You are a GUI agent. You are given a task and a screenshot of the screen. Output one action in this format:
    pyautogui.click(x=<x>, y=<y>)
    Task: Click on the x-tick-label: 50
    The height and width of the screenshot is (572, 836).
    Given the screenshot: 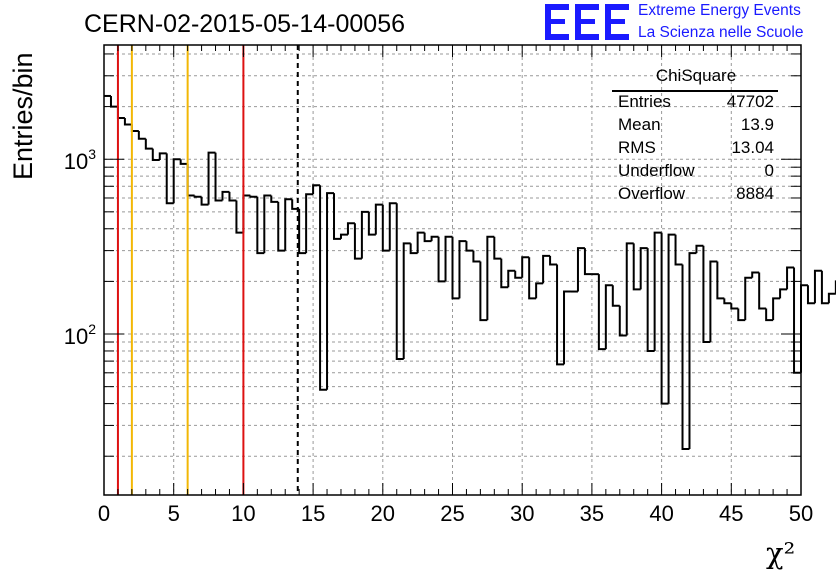 What is the action you would take?
    pyautogui.click(x=801, y=513)
    